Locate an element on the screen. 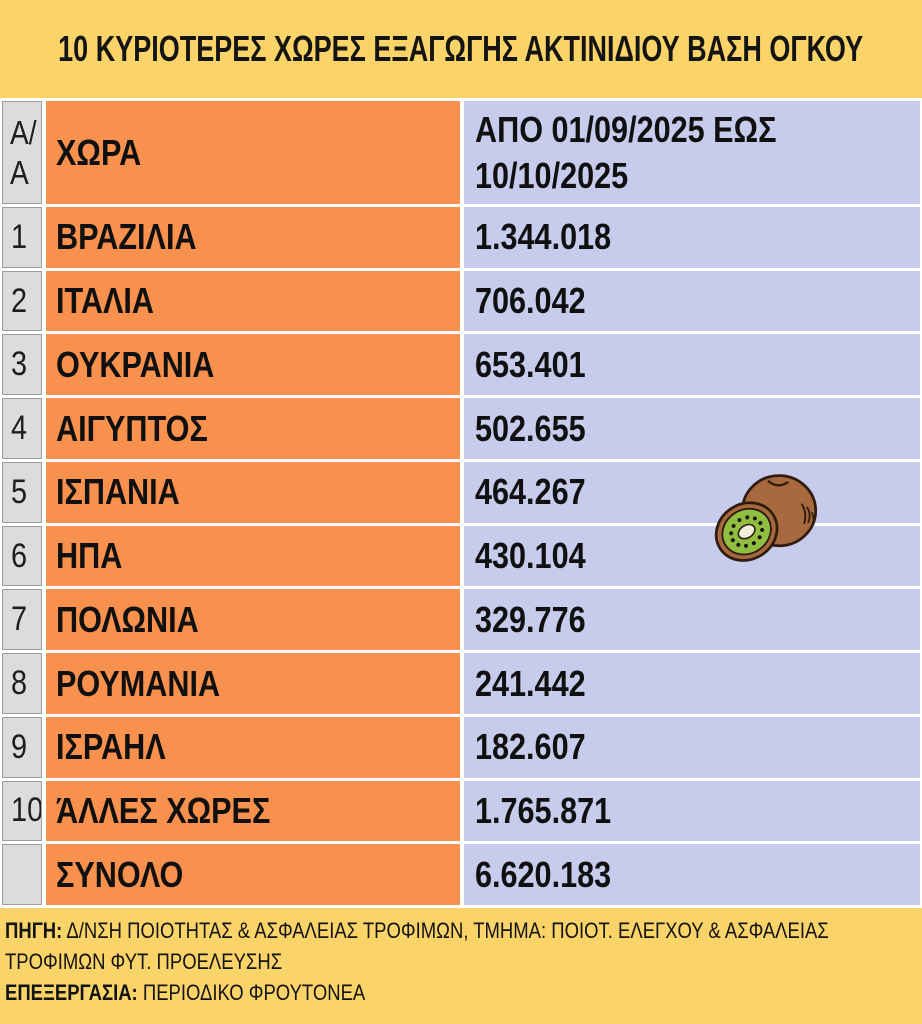 This screenshot has width=922, height=1024. country-cell: ΙΤΑΛΙΑ is located at coordinates (253, 301).